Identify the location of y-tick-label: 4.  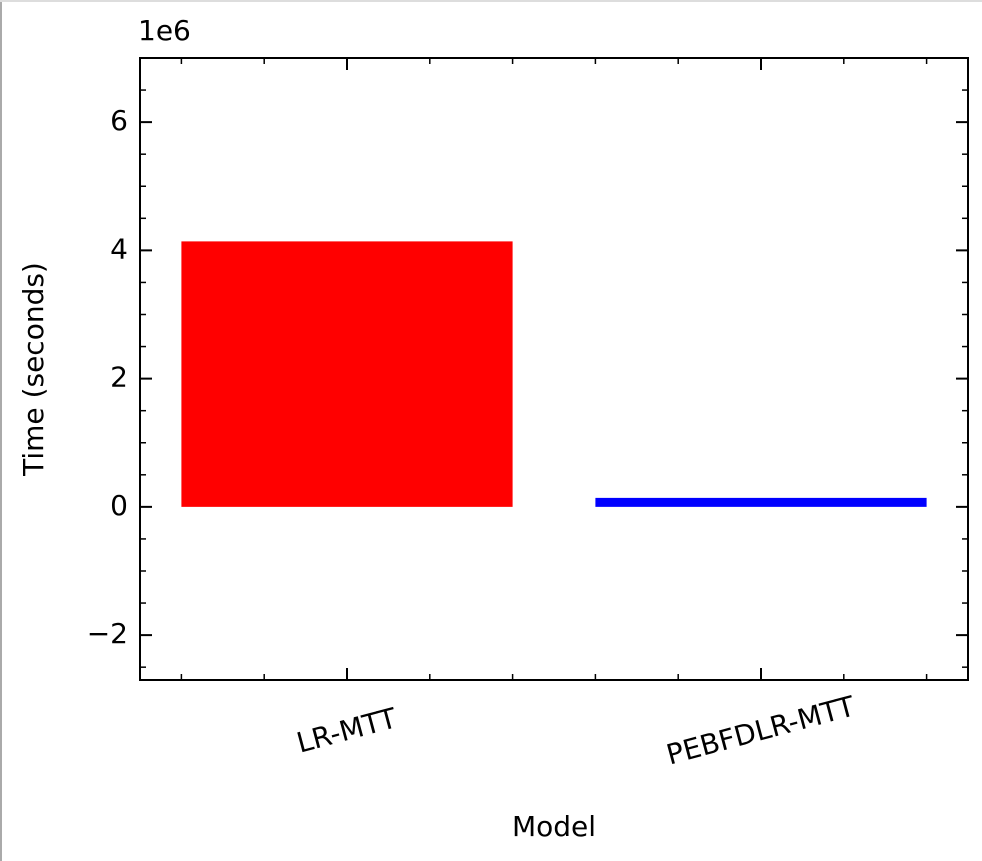
(119, 248).